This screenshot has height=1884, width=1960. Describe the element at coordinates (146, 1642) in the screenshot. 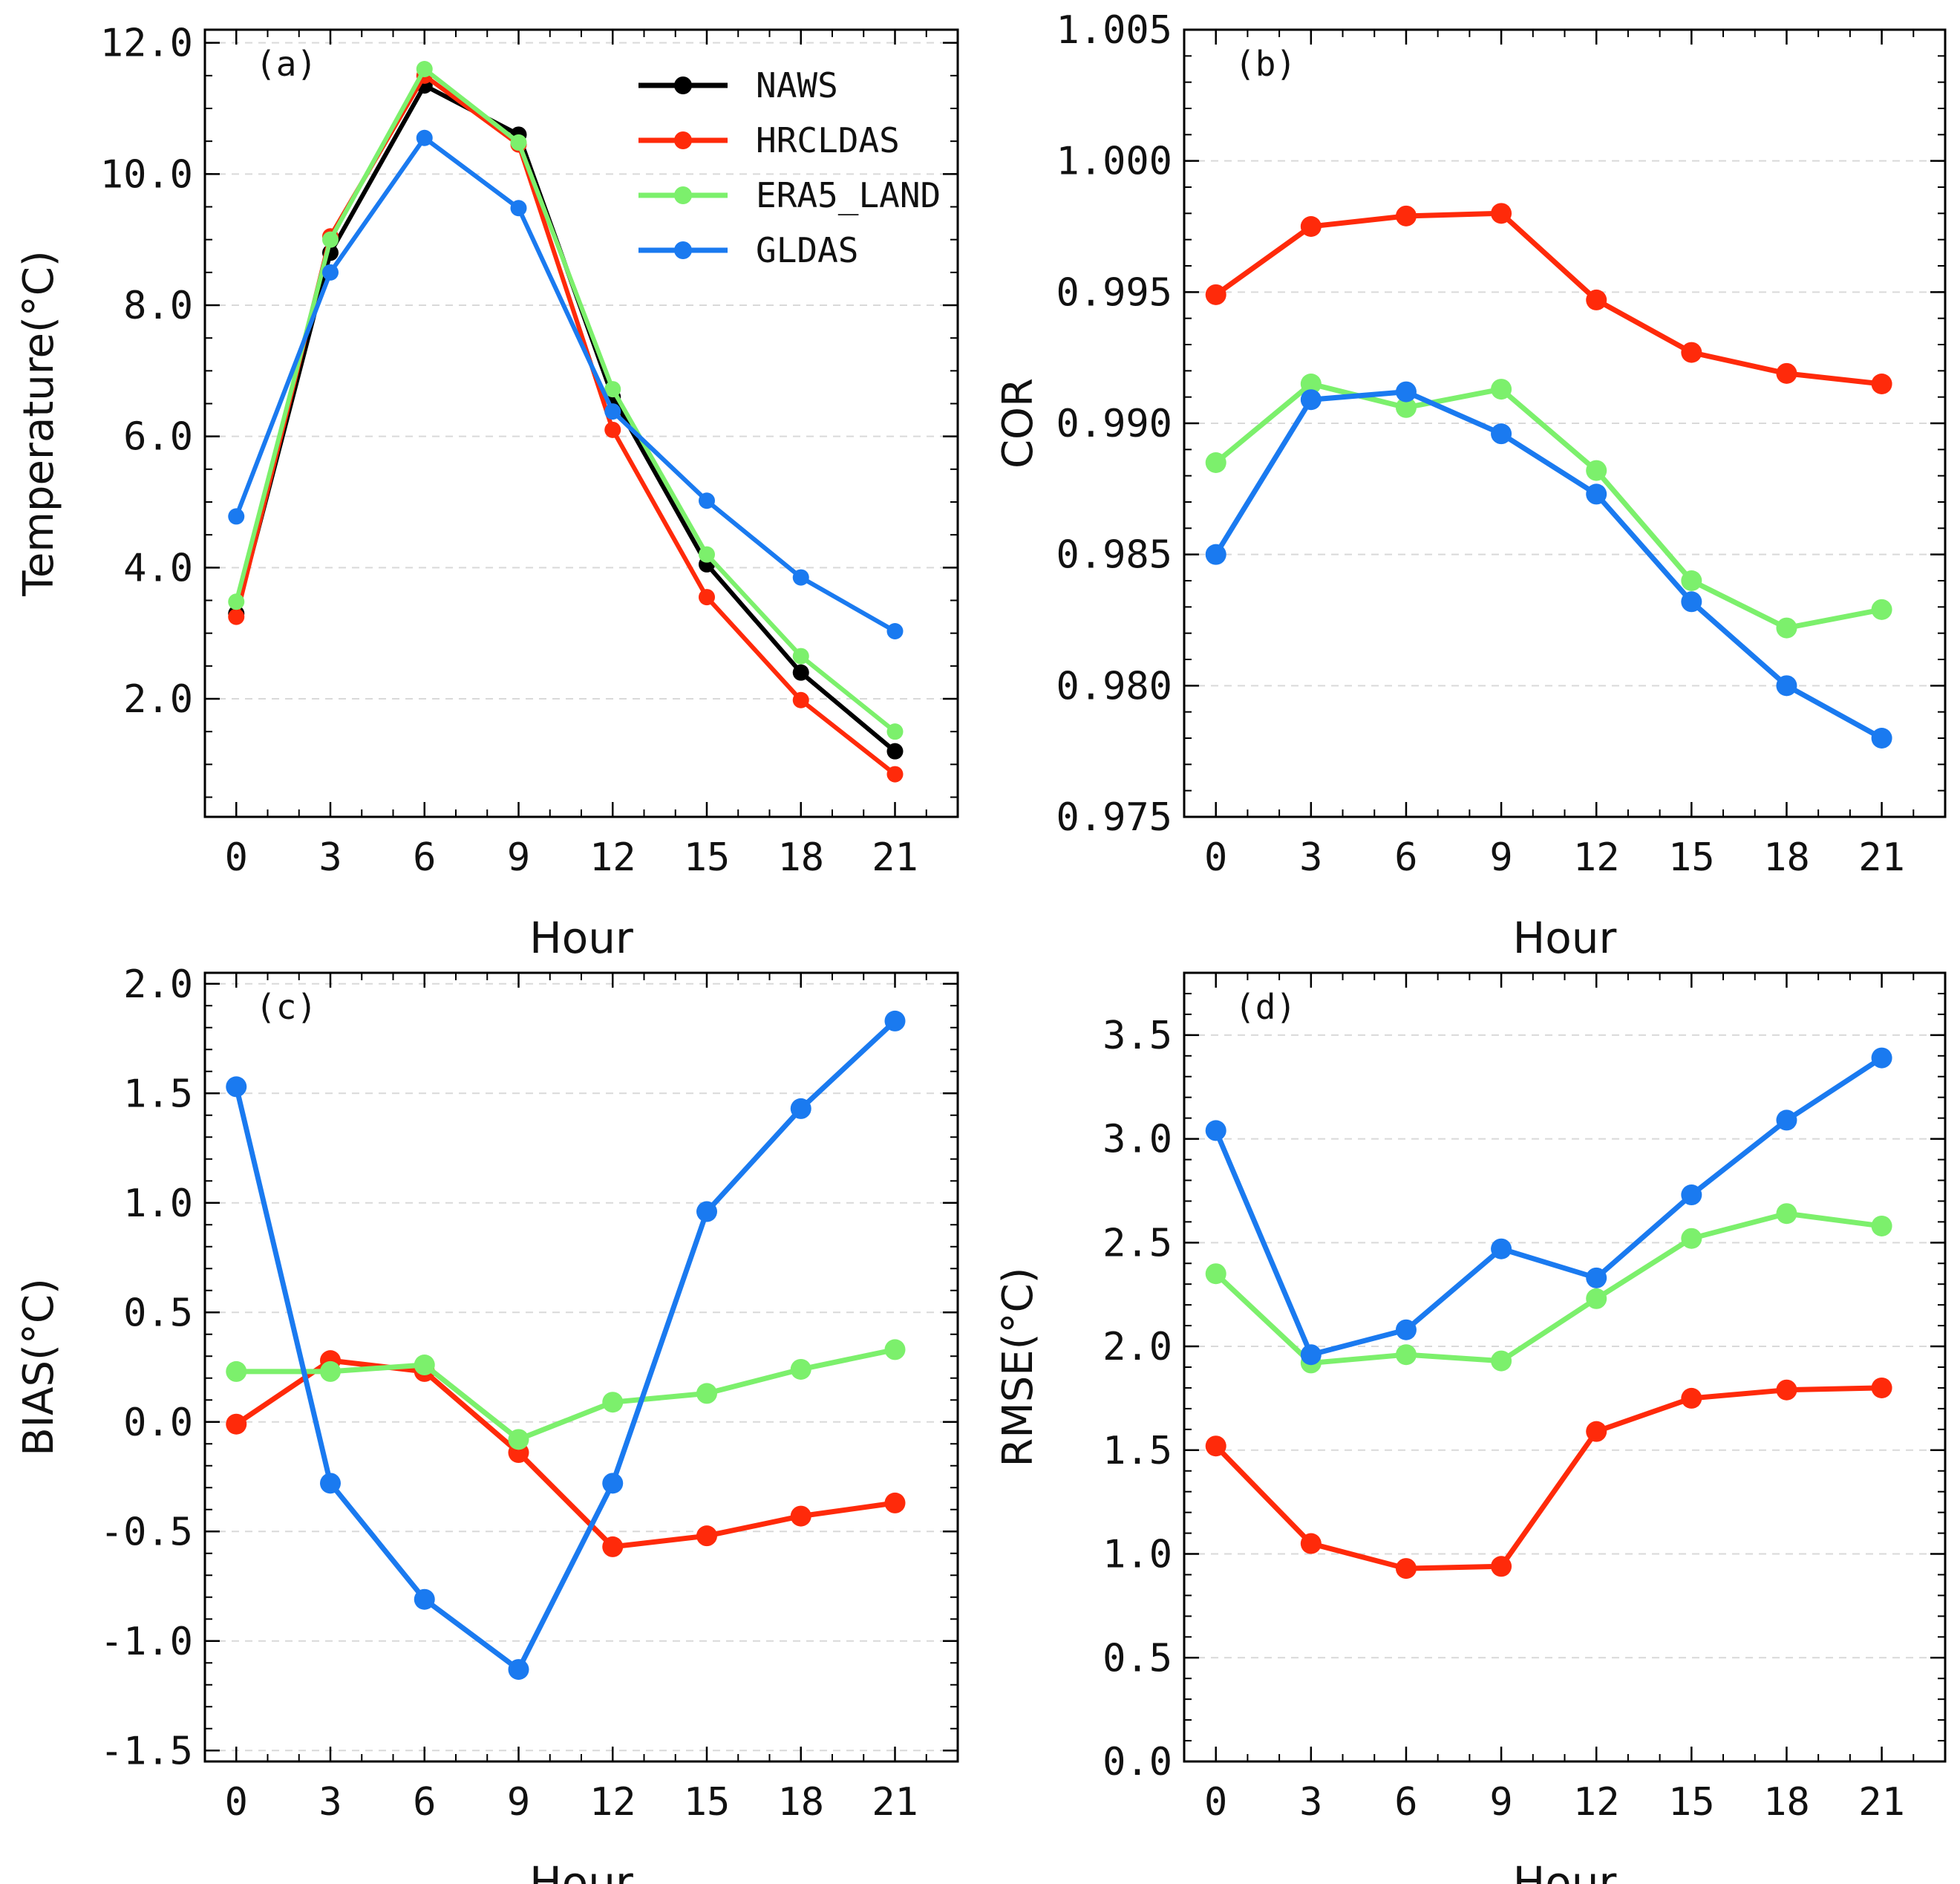

I see `y-tick-label: -1.0` at that location.